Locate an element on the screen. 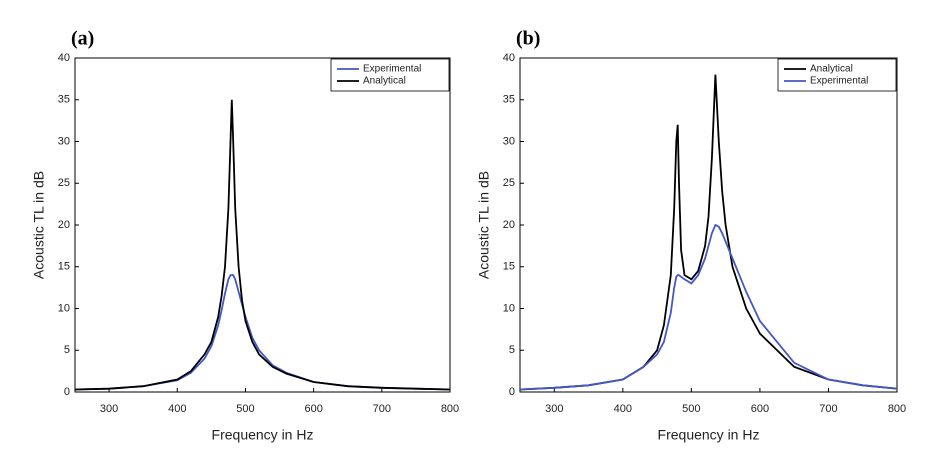 This screenshot has height=463, width=943. panel-label: (a) is located at coordinates (82, 39).